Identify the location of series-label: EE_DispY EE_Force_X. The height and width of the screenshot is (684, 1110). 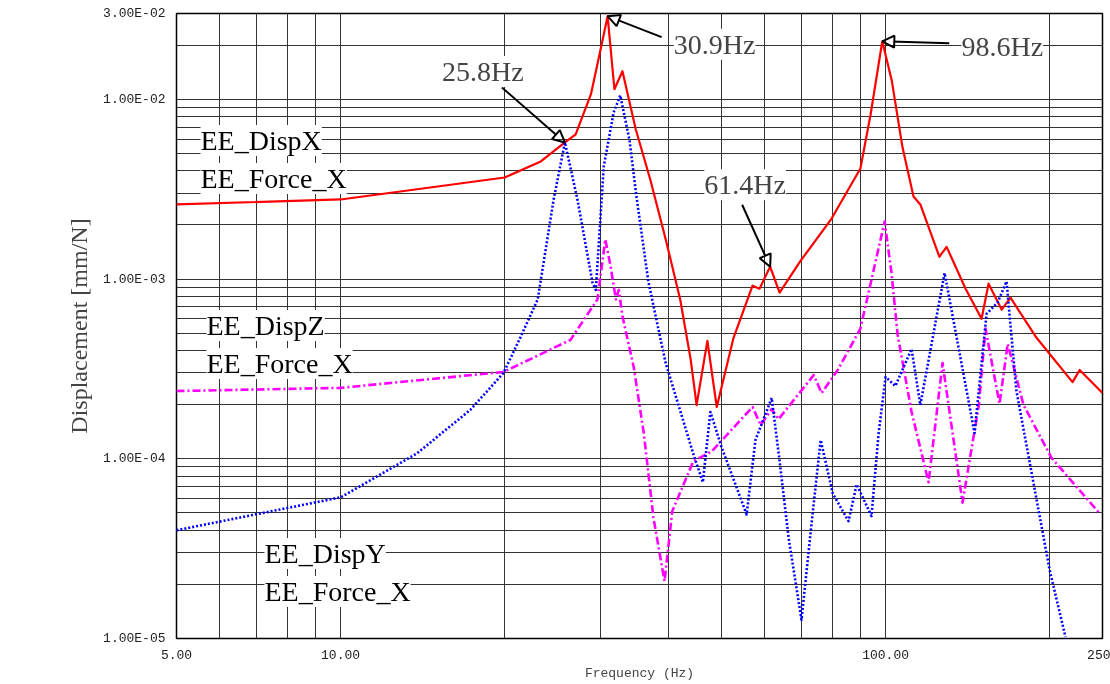
(337, 572).